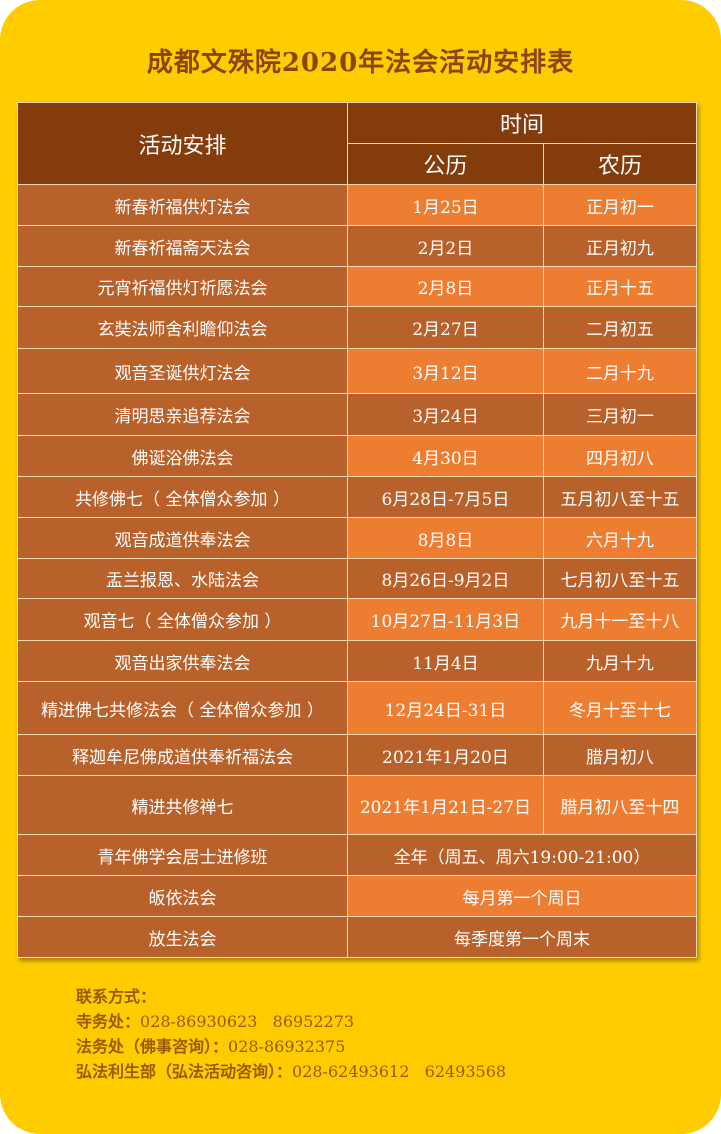  Describe the element at coordinates (182, 805) in the screenshot. I see `activity-name: 精进共修禅七` at that location.